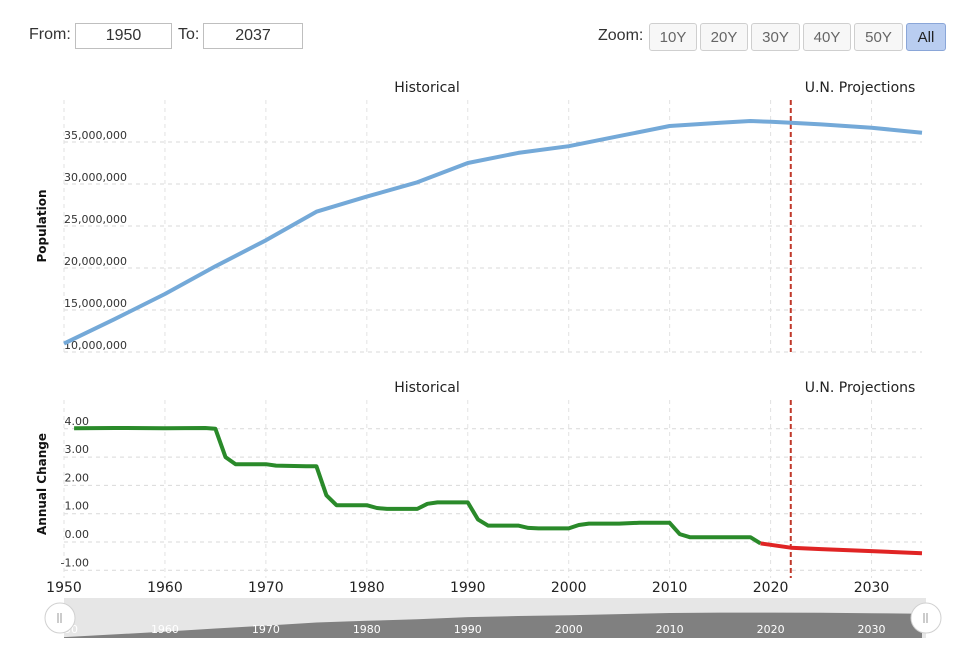  Describe the element at coordinates (771, 588) in the screenshot. I see `x-tick-label: 2020` at that location.